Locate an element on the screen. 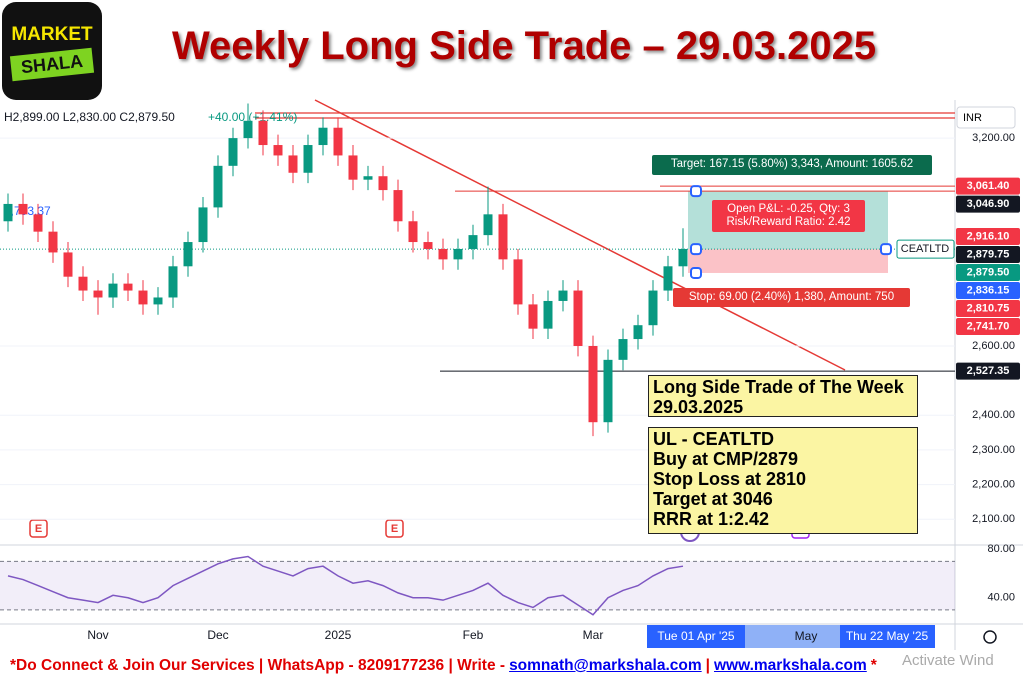  price-label: 2,879.50 is located at coordinates (988, 272).